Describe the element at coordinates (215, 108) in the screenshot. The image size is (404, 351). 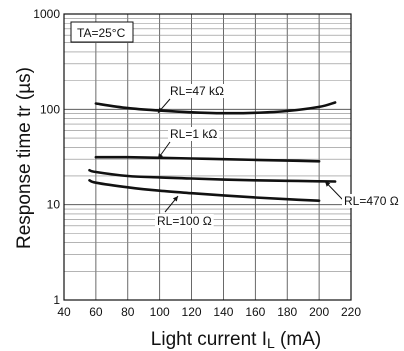
I see `curve-rl-47k` at that location.